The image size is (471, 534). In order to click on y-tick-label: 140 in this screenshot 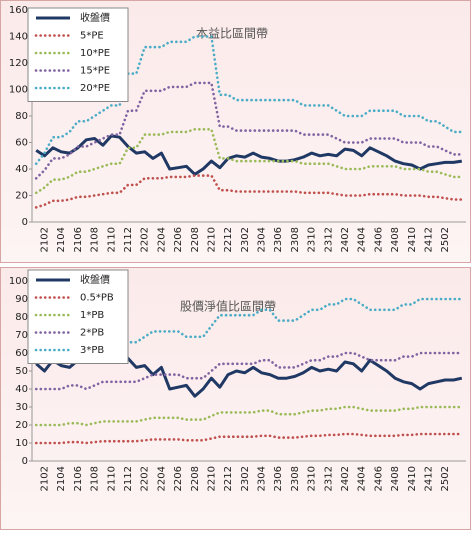, I will do `click(18, 37)`.